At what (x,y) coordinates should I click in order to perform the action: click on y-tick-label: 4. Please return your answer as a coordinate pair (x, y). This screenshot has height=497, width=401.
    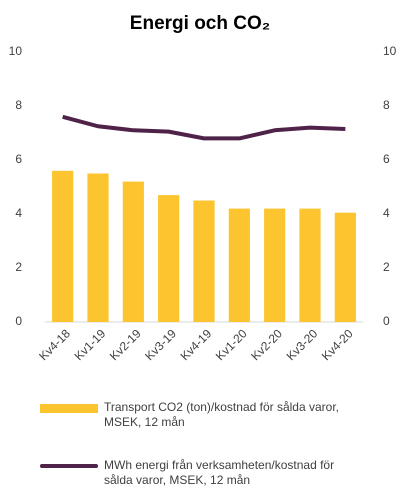
    Looking at the image, I should click on (18, 213).